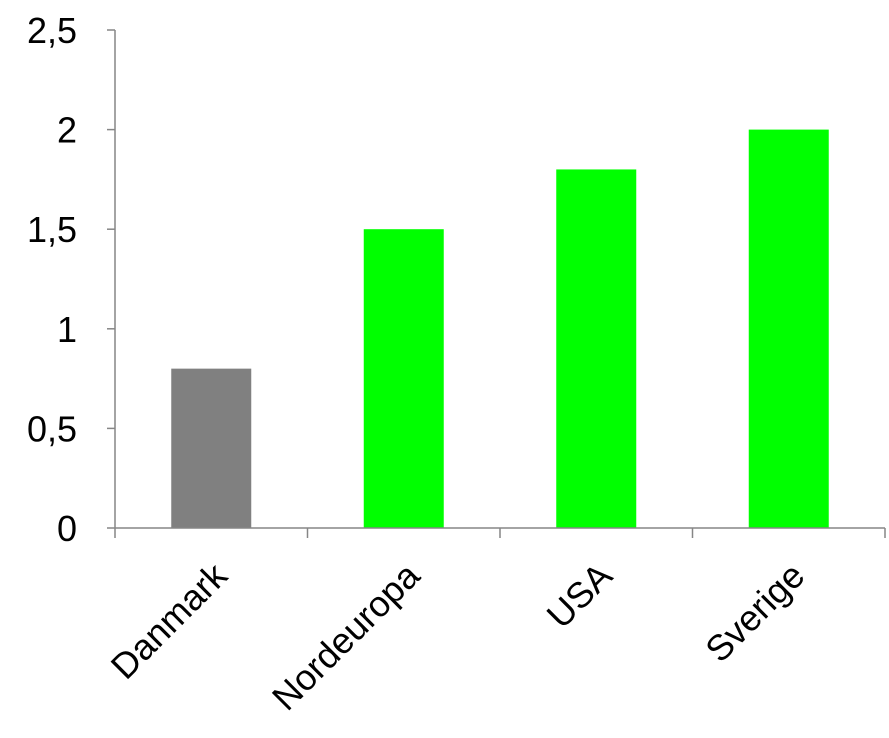 The width and height of the screenshot is (889, 738). Describe the element at coordinates (67, 528) in the screenshot. I see `y-tick-label: 0` at that location.